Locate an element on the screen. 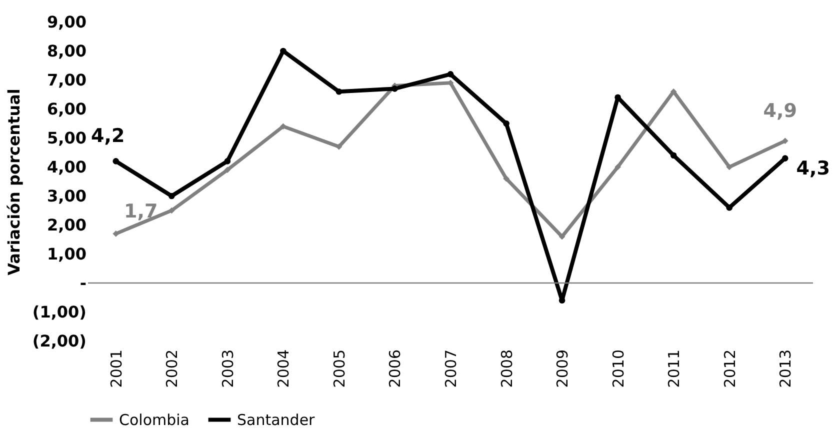  x-tick-label: 2002 is located at coordinates (172, 369).